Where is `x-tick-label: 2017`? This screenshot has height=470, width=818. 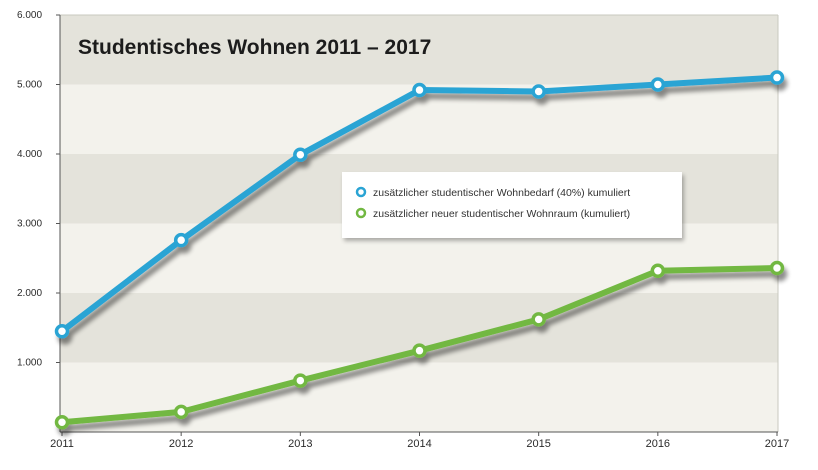
x-tick-label: 2017 is located at coordinates (777, 444).